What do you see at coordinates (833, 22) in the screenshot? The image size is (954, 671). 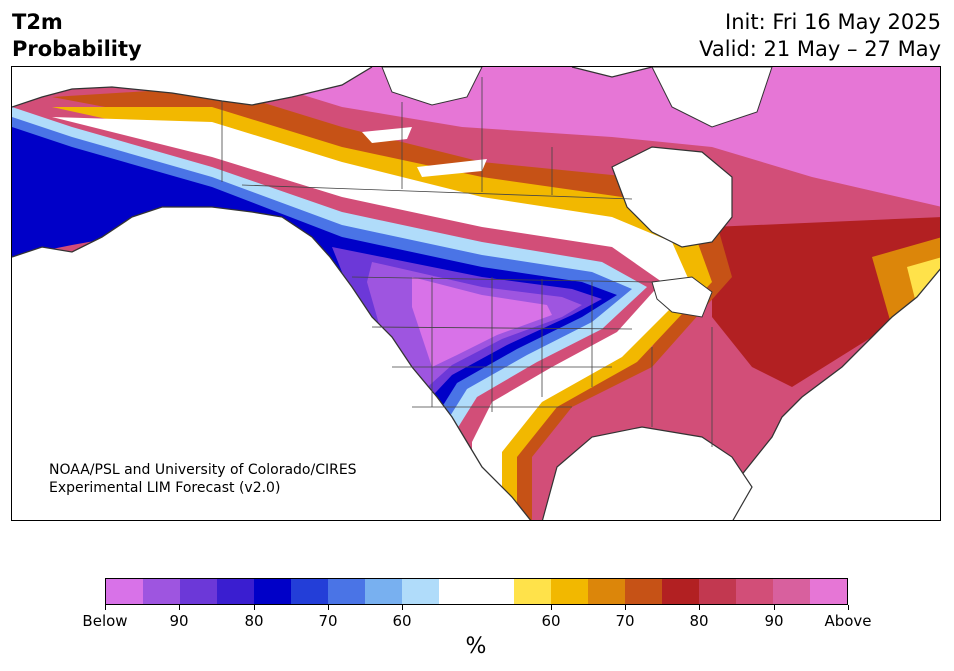 I see `init-date: Init: Fri 16 May 2025` at bounding box center [833, 22].